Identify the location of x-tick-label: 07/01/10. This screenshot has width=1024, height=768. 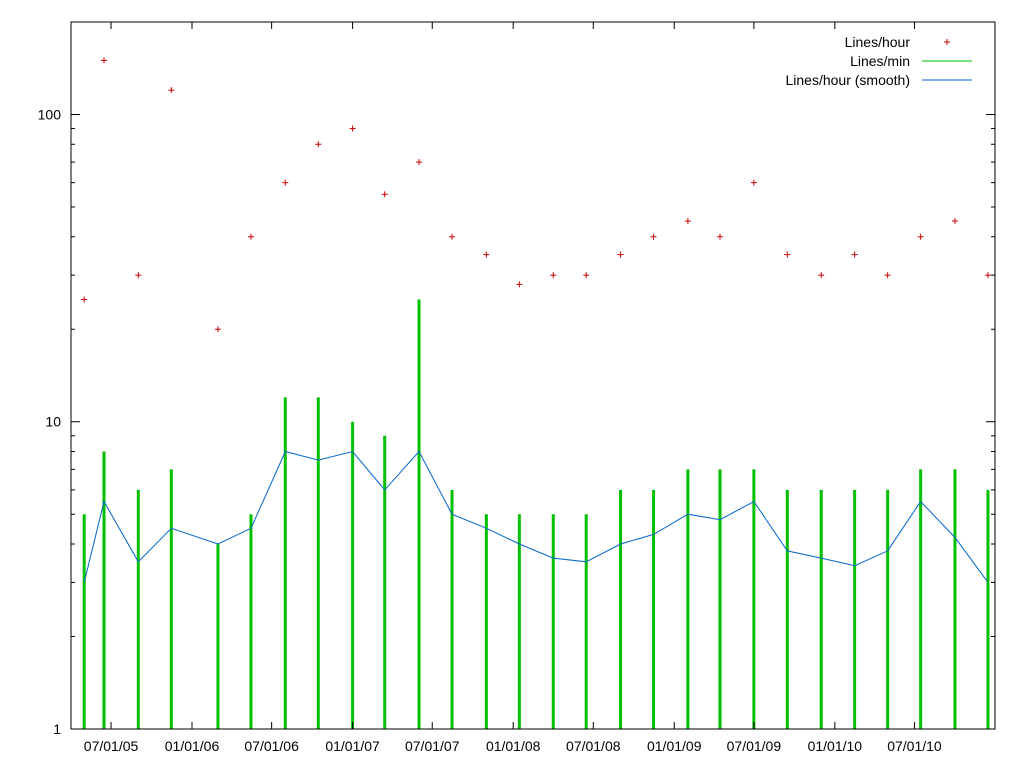
(914, 746).